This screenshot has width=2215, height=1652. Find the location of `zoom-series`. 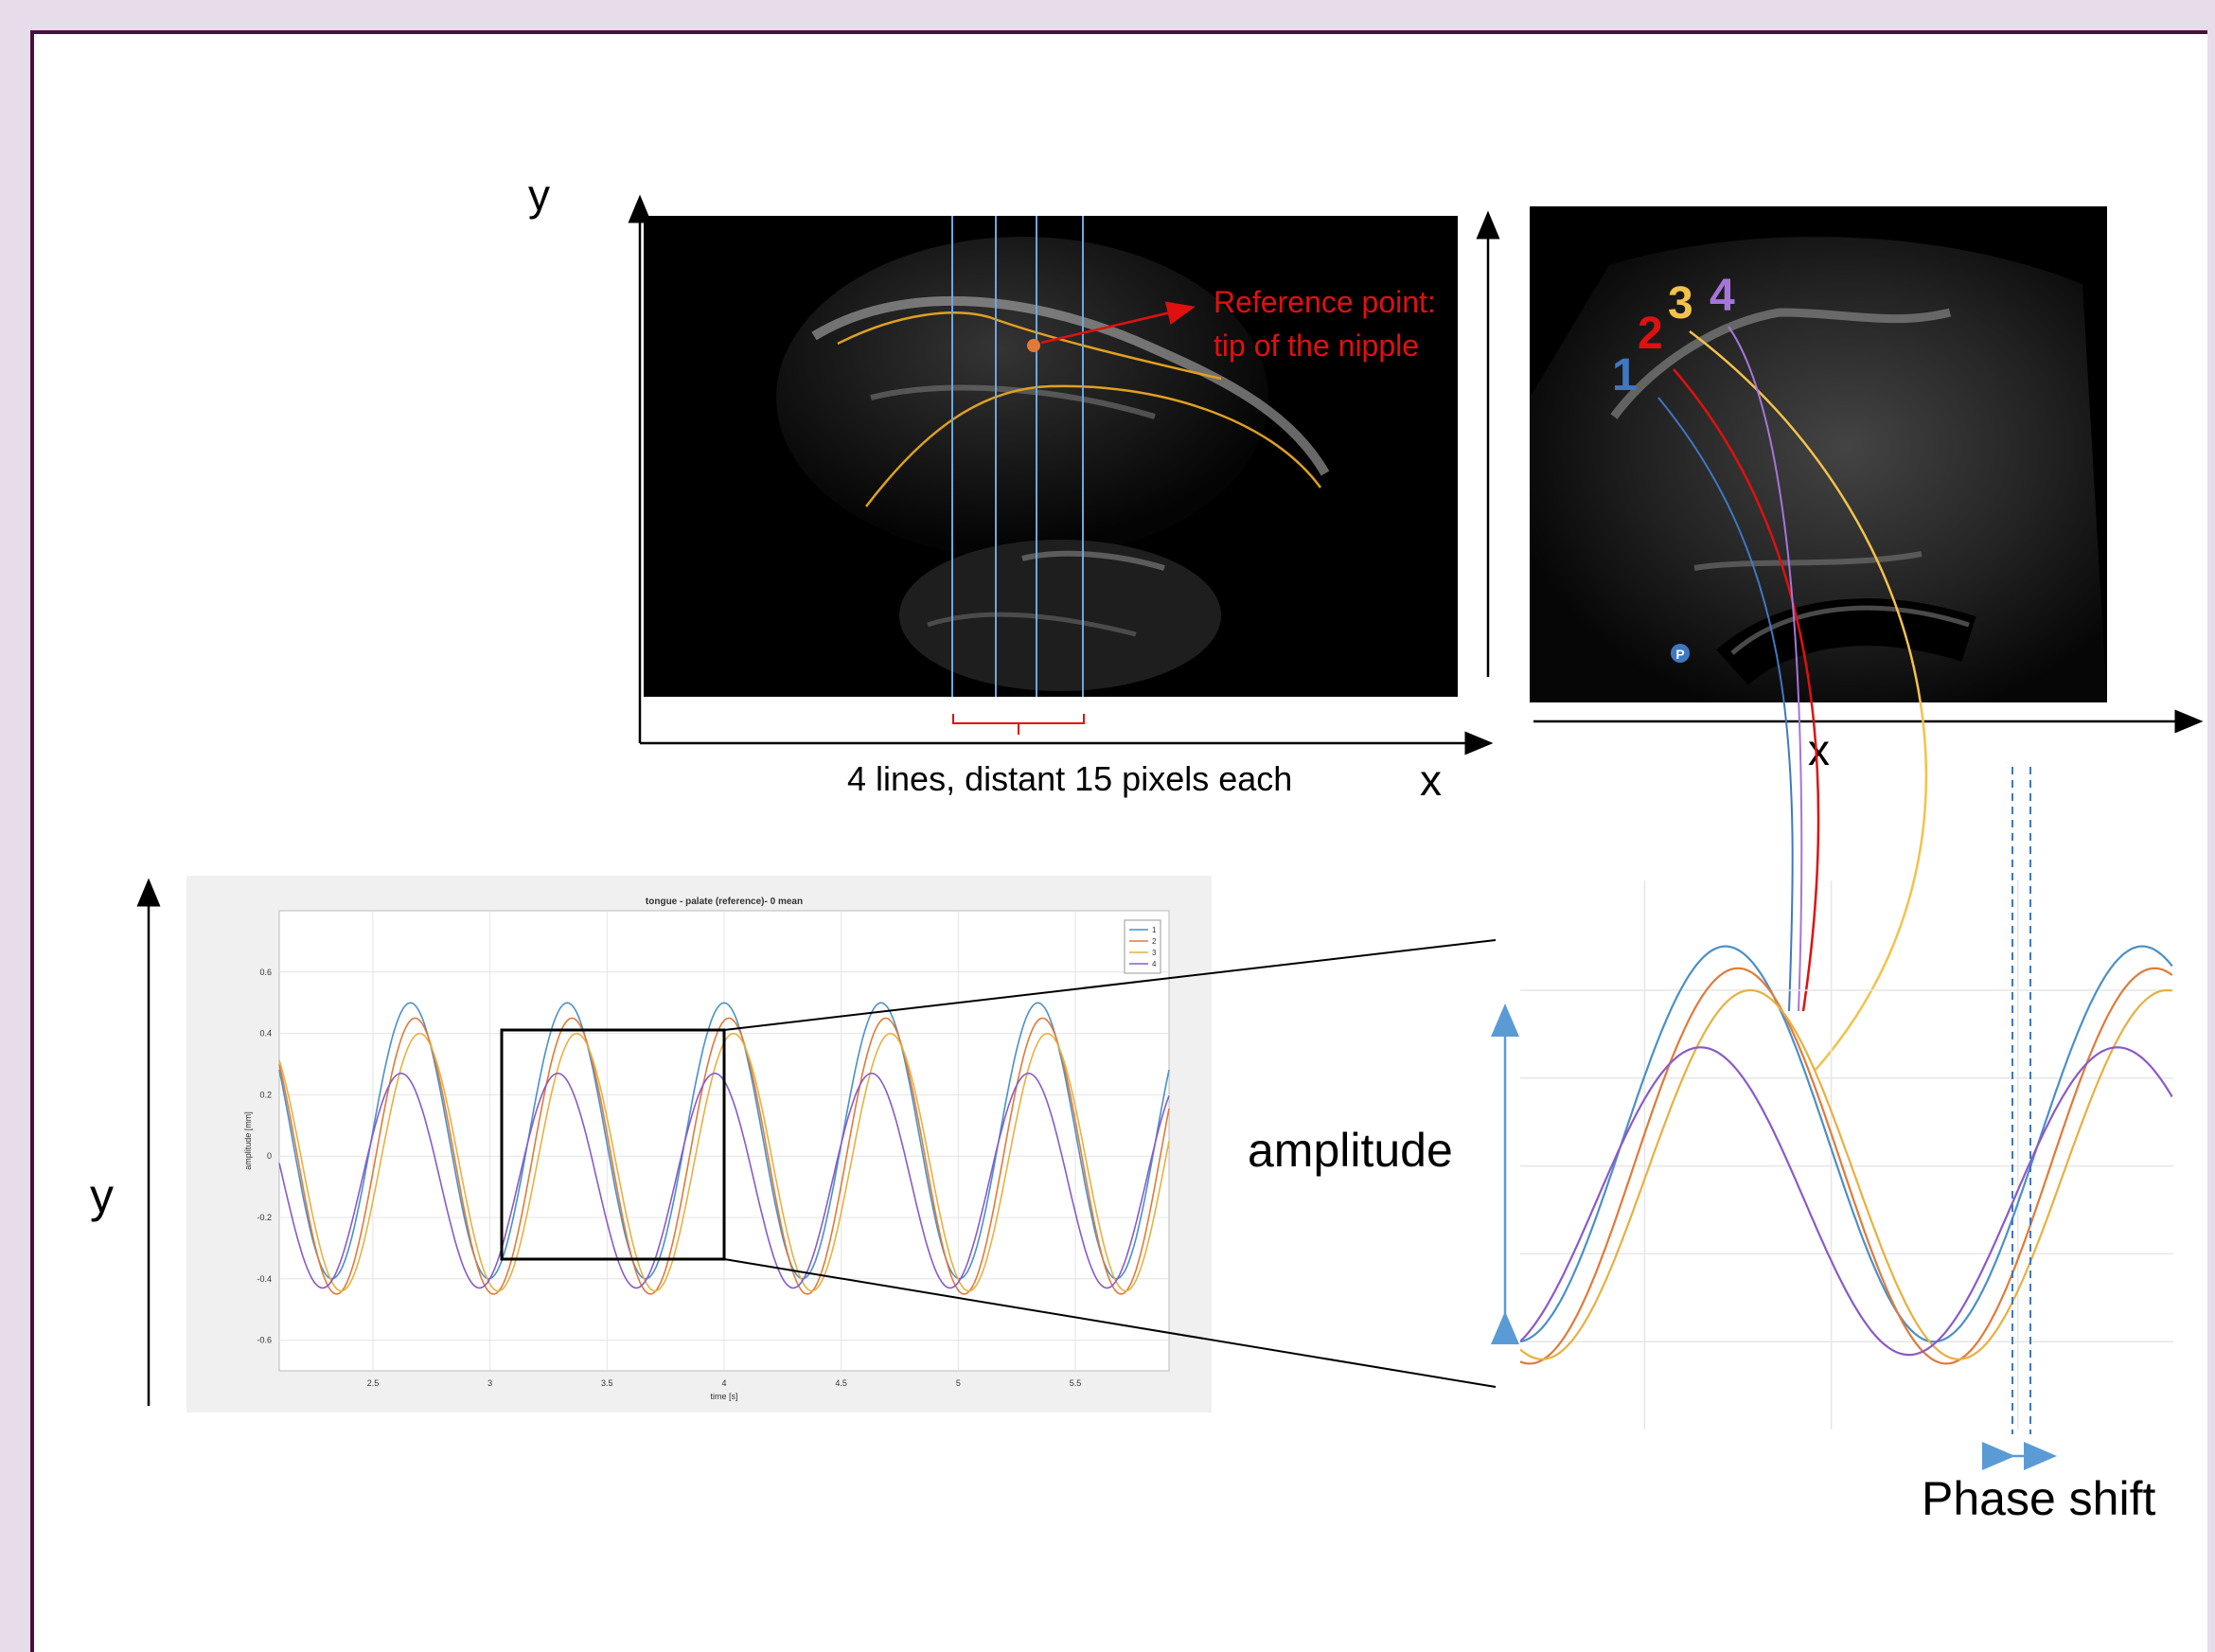

zoom-series is located at coordinates (1846, 1155).